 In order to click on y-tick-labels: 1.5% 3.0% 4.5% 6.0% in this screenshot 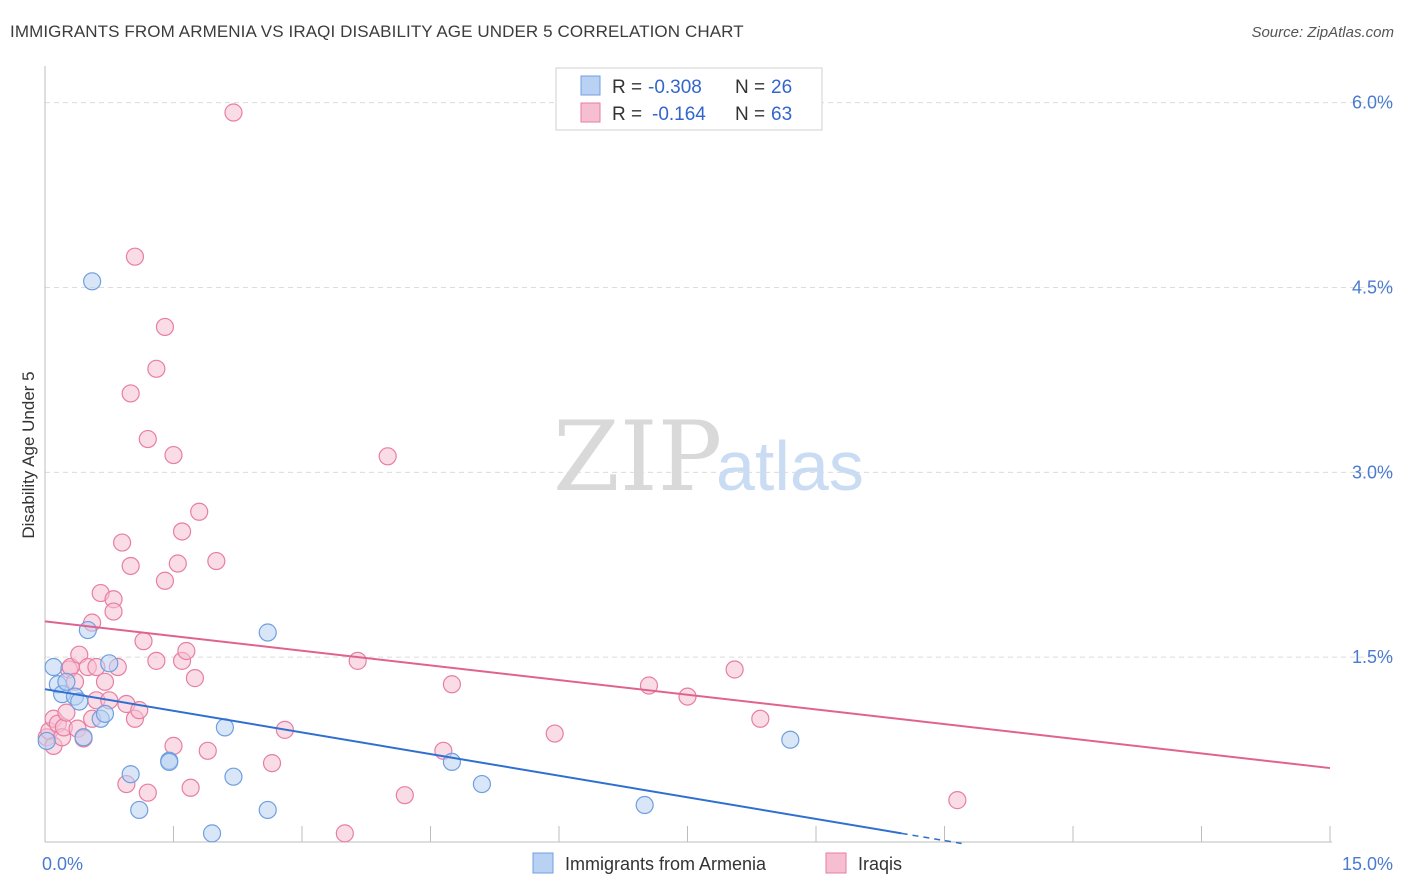, I will do `click(1372, 380)`.